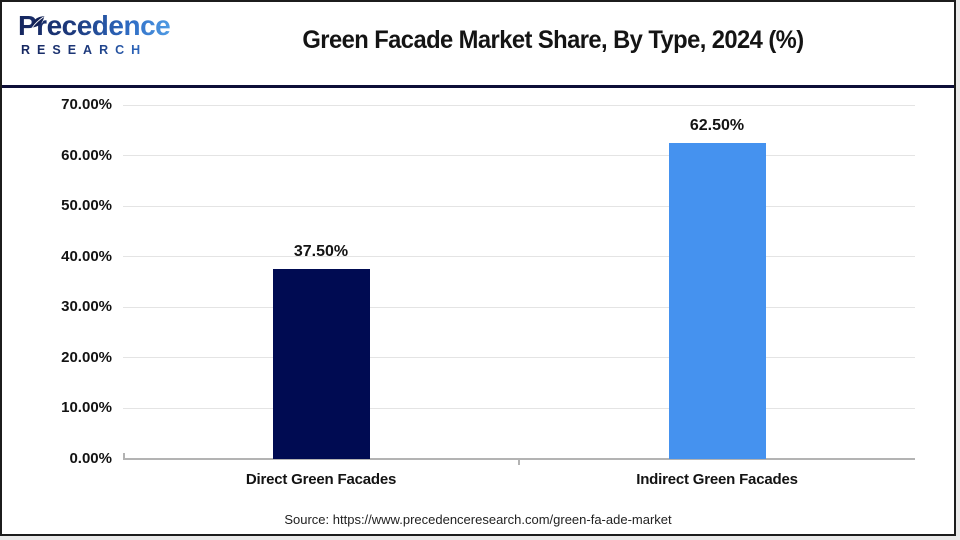  Describe the element at coordinates (86, 357) in the screenshot. I see `y-axis-tick-label: 20.00%` at that location.